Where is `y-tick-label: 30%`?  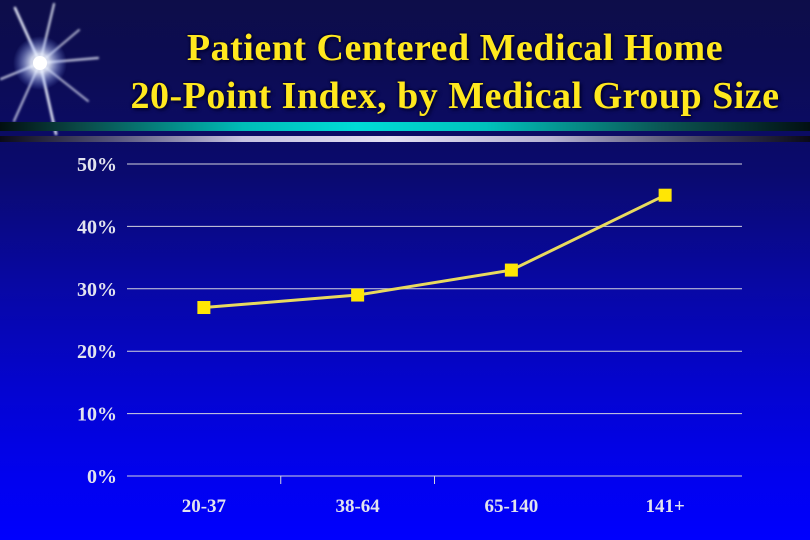
y-tick-label: 30% is located at coordinates (97, 290).